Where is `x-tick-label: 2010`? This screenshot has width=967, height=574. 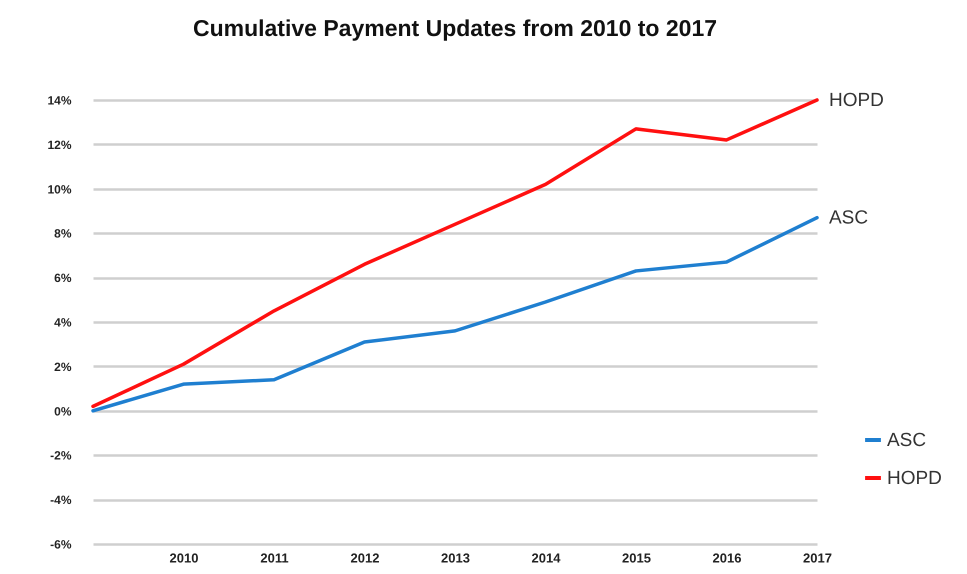 x-tick-label: 2010 is located at coordinates (184, 558).